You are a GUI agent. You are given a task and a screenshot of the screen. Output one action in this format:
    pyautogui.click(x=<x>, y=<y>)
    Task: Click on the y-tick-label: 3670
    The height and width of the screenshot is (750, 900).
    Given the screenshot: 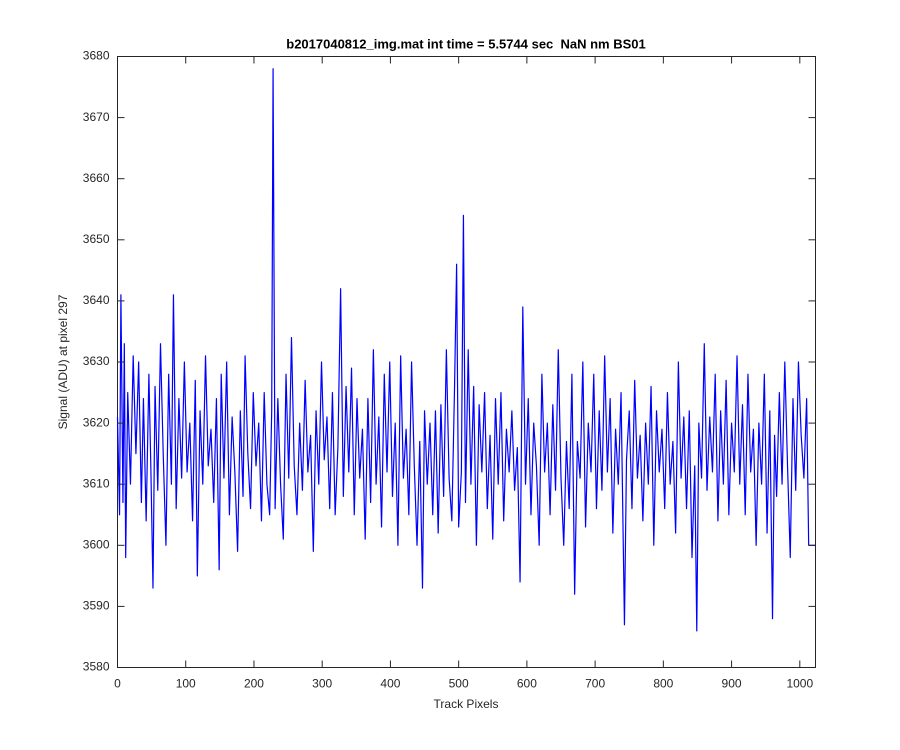 What is the action you would take?
    pyautogui.click(x=96, y=117)
    